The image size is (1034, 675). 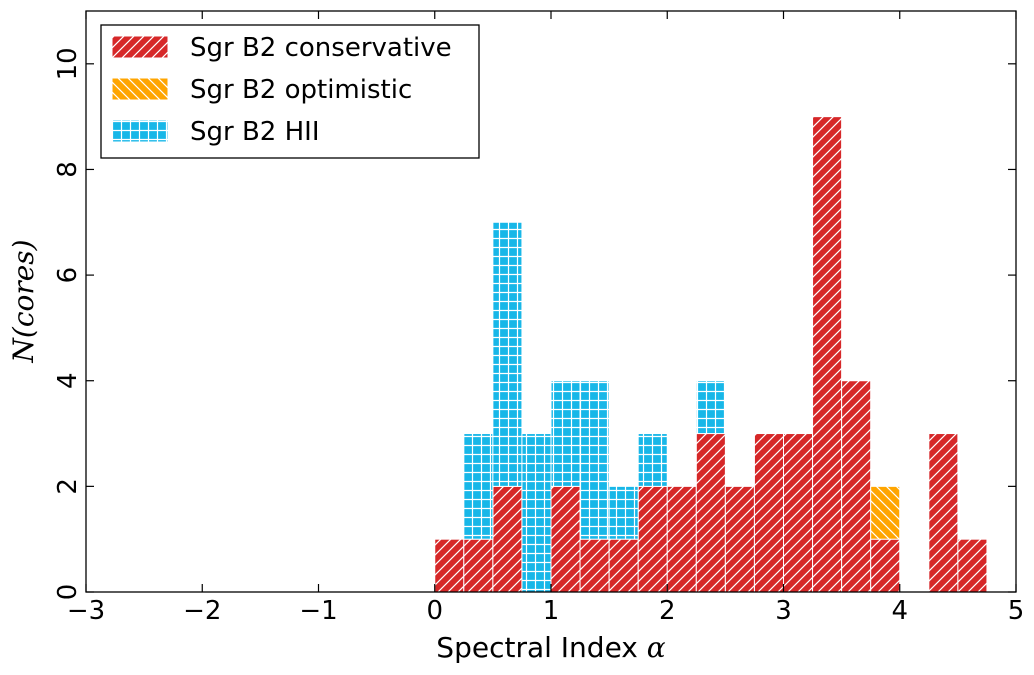 I want to click on legend-entry: Sgr B2 optimistic, so click(x=261, y=90).